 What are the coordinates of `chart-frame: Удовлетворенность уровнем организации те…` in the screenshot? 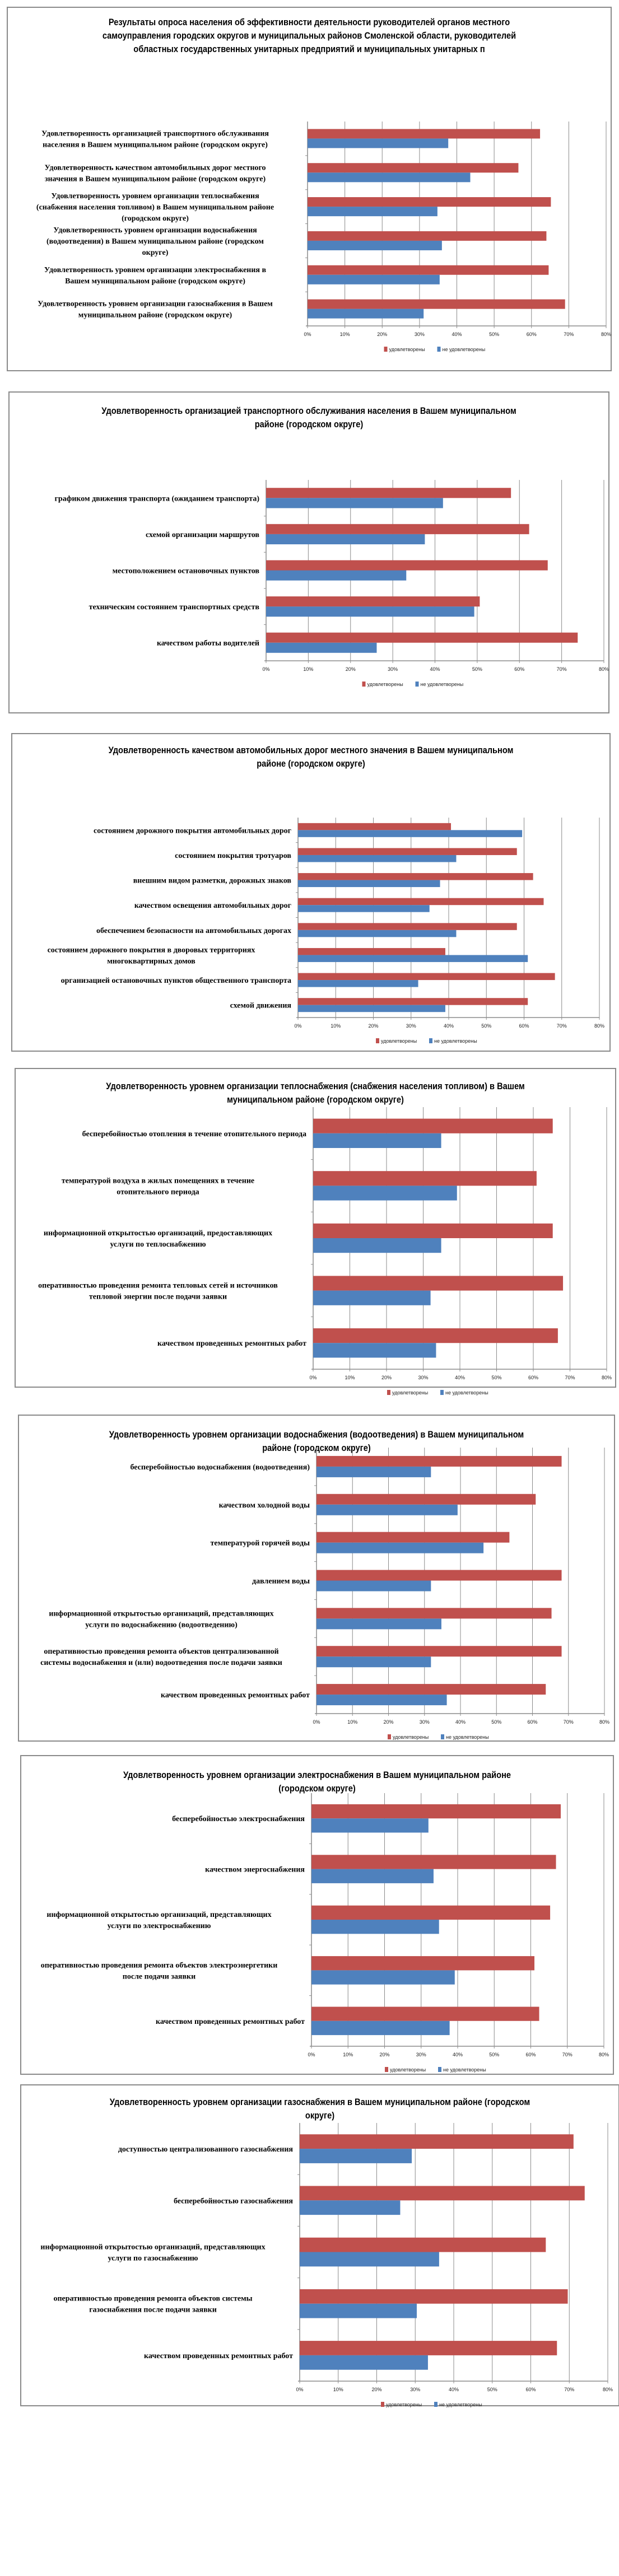 It's located at (315, 1232).